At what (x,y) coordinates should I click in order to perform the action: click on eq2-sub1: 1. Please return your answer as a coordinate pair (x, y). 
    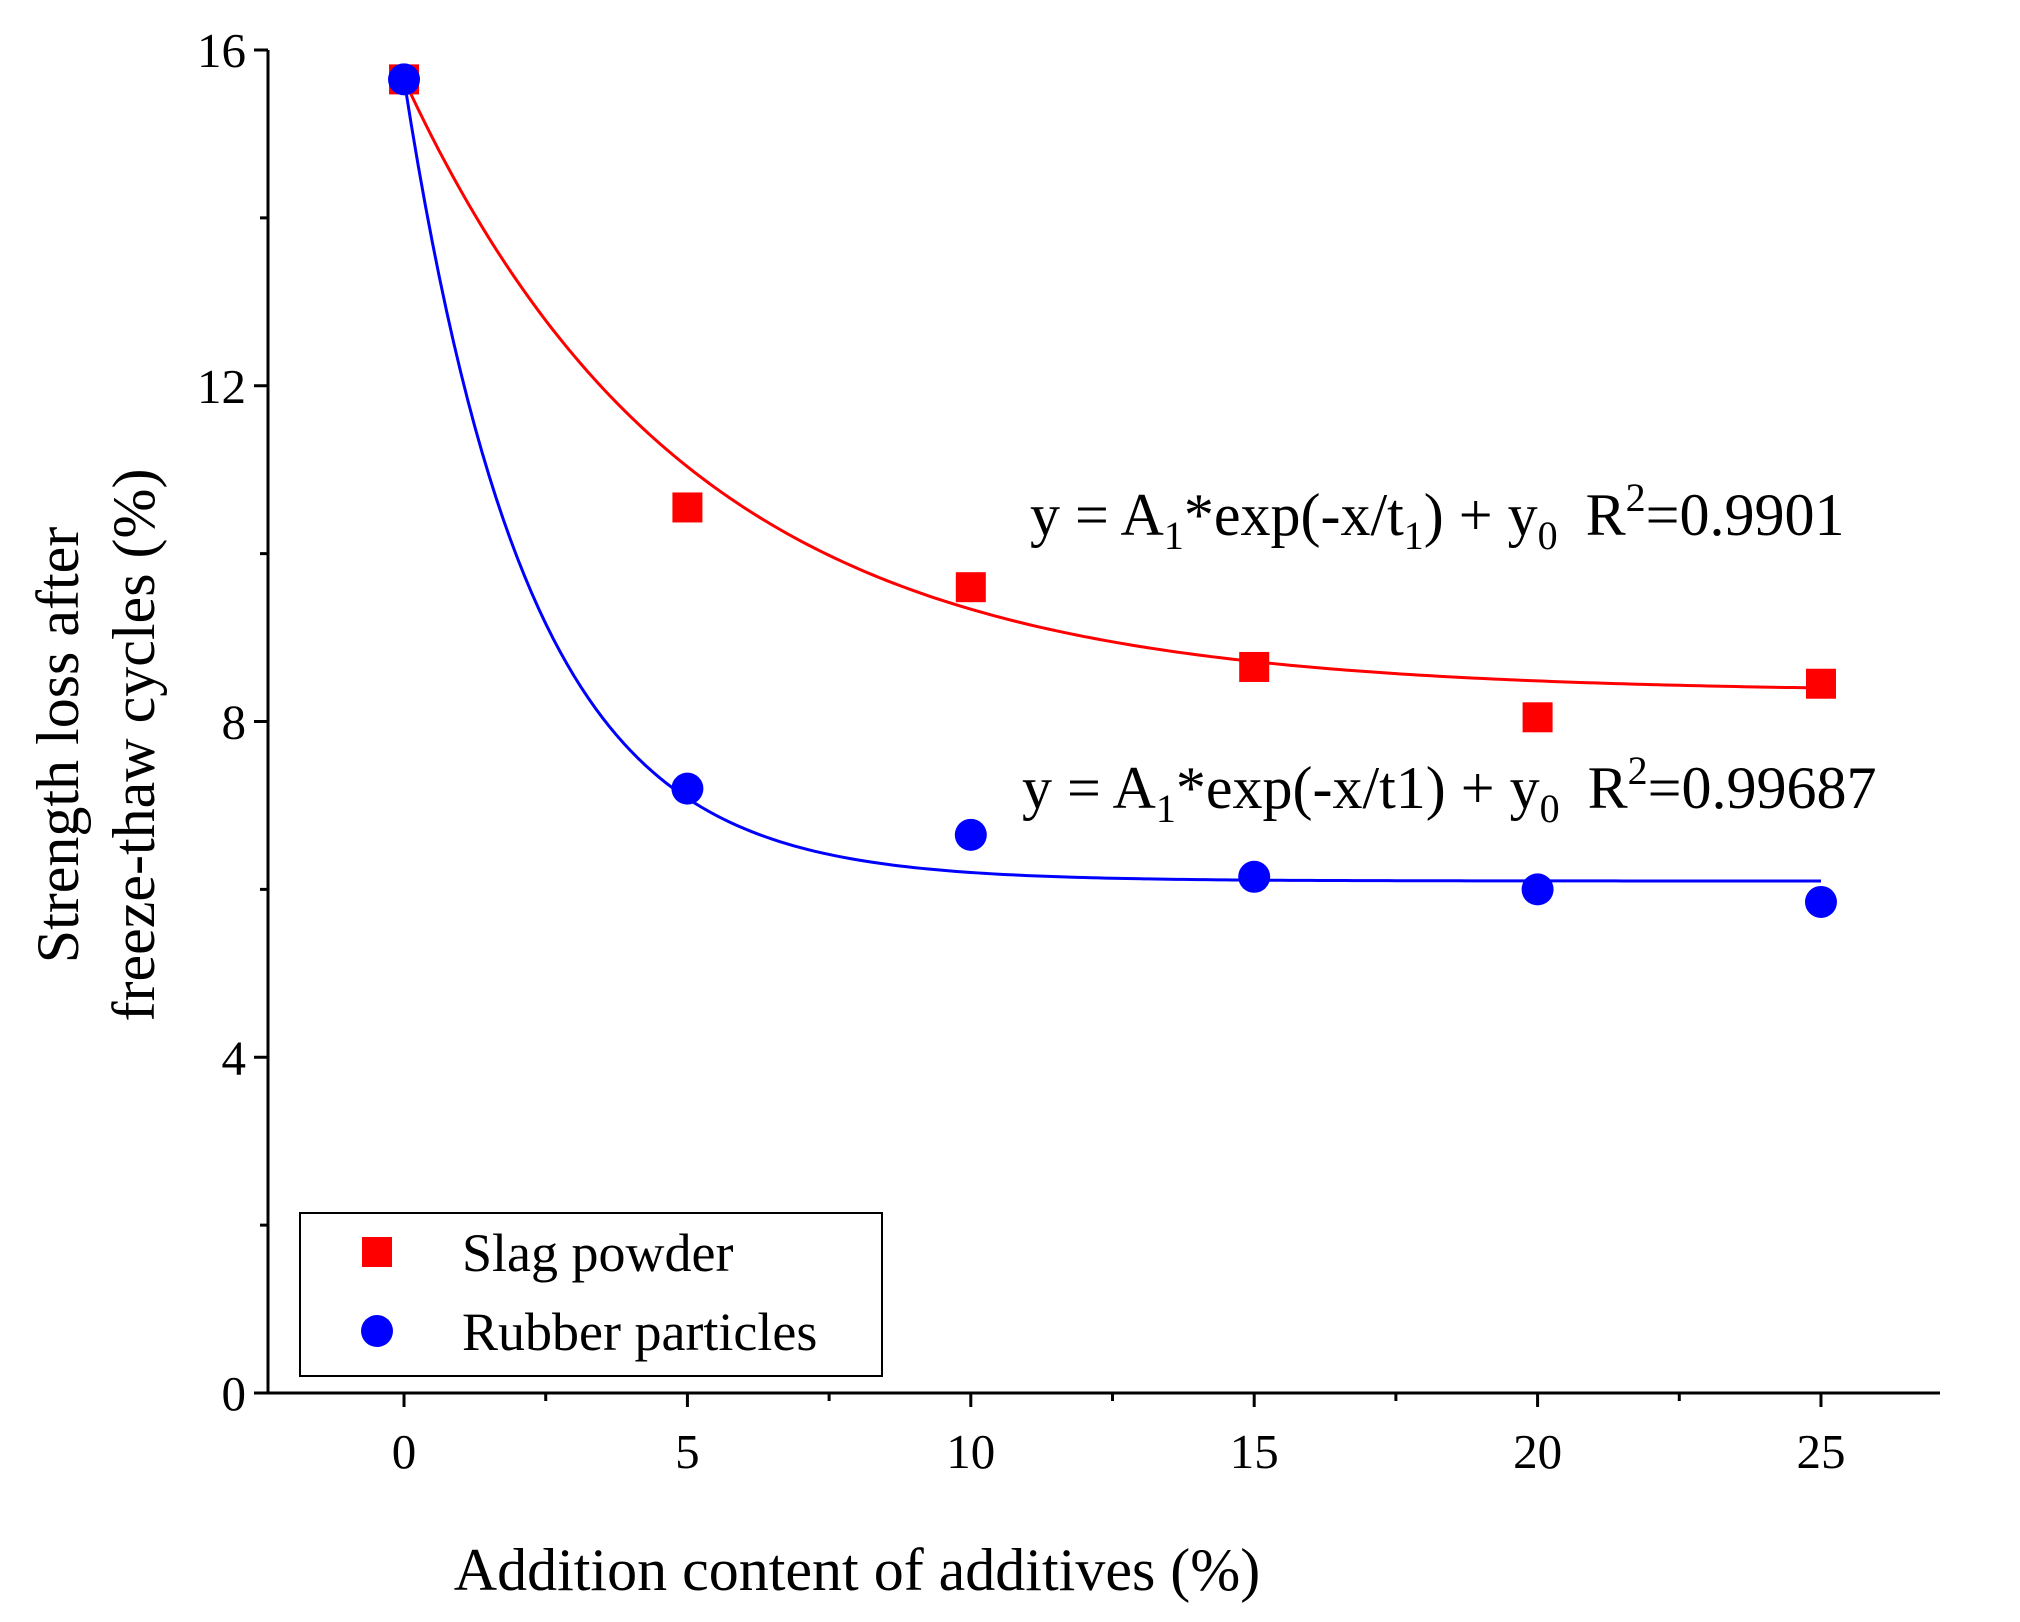
    Looking at the image, I should click on (1166, 808).